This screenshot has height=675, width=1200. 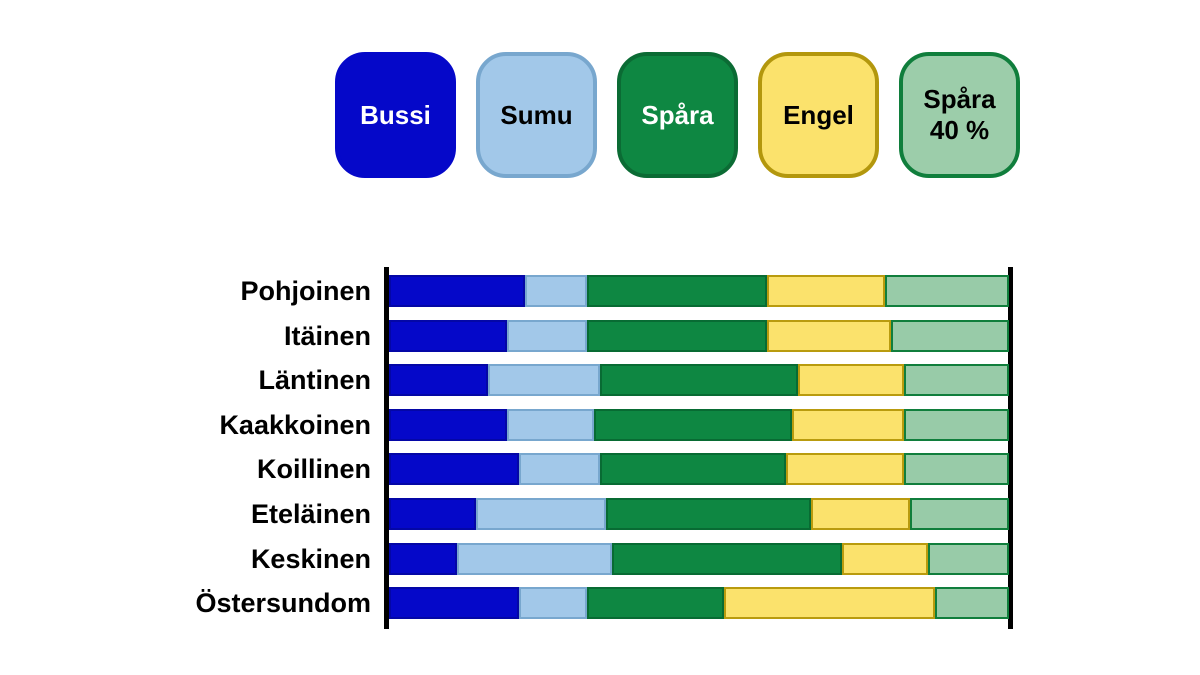 I want to click on y-axis-line-left, so click(x=386, y=448).